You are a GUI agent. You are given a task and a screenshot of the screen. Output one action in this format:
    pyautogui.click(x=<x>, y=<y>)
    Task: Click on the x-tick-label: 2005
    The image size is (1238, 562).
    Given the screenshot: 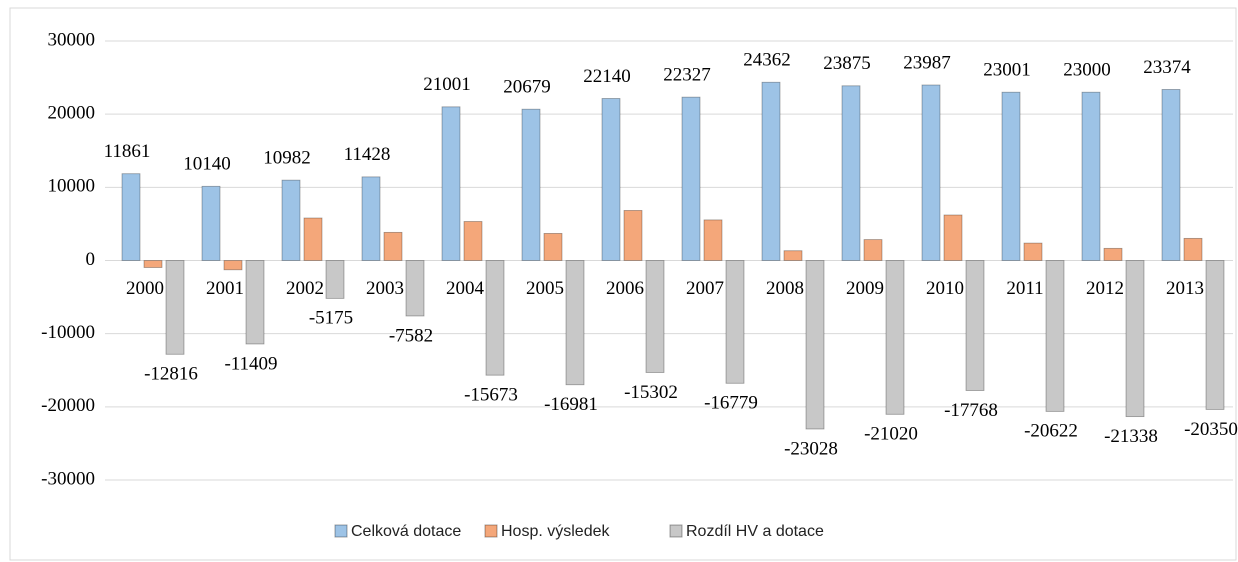 What is the action you would take?
    pyautogui.click(x=545, y=288)
    